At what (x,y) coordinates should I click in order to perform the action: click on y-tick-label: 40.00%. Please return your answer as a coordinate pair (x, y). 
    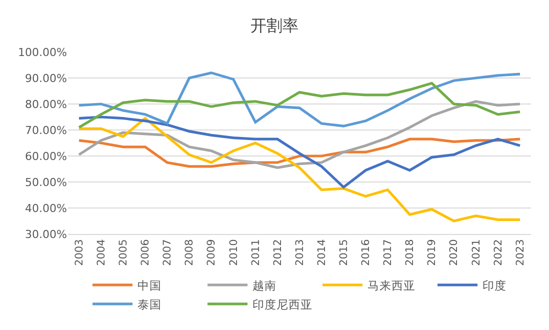
    Looking at the image, I should click on (46, 208).